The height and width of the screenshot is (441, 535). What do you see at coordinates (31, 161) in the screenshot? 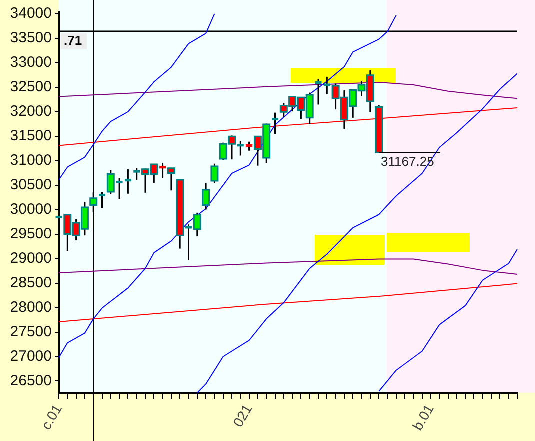
I see `y-tick-label: 31000` at bounding box center [31, 161].